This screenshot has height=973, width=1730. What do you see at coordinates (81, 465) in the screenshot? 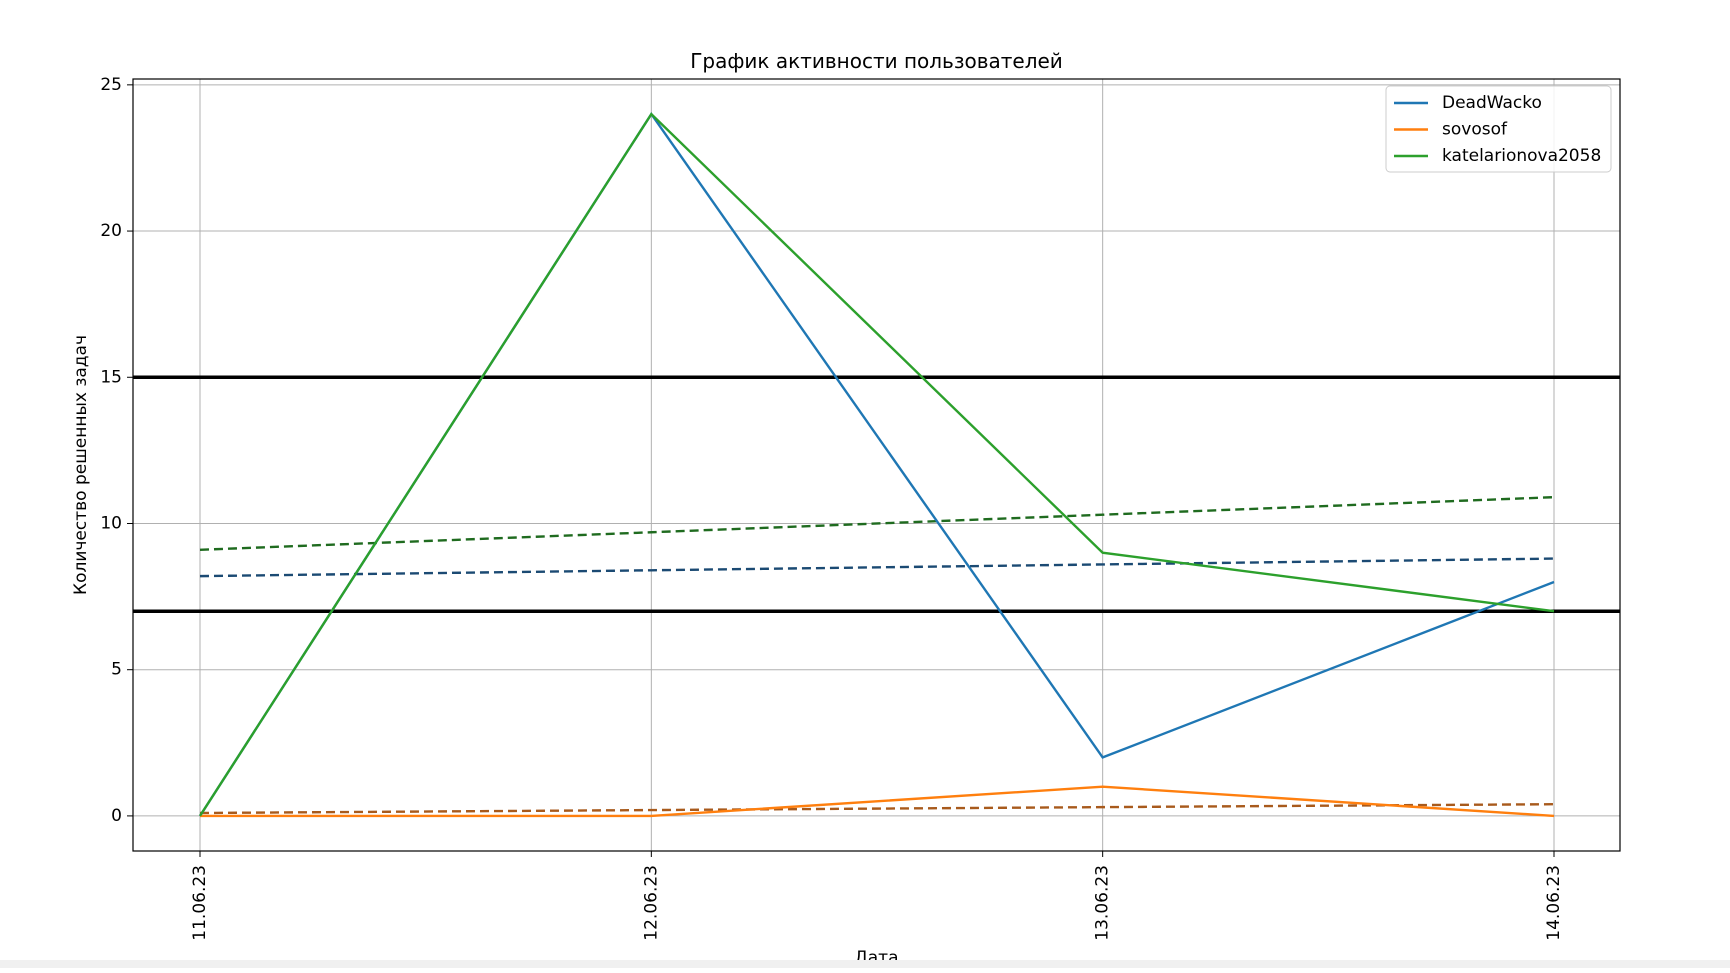
I see `y-axis-label: Количество решенных задач` at bounding box center [81, 465].